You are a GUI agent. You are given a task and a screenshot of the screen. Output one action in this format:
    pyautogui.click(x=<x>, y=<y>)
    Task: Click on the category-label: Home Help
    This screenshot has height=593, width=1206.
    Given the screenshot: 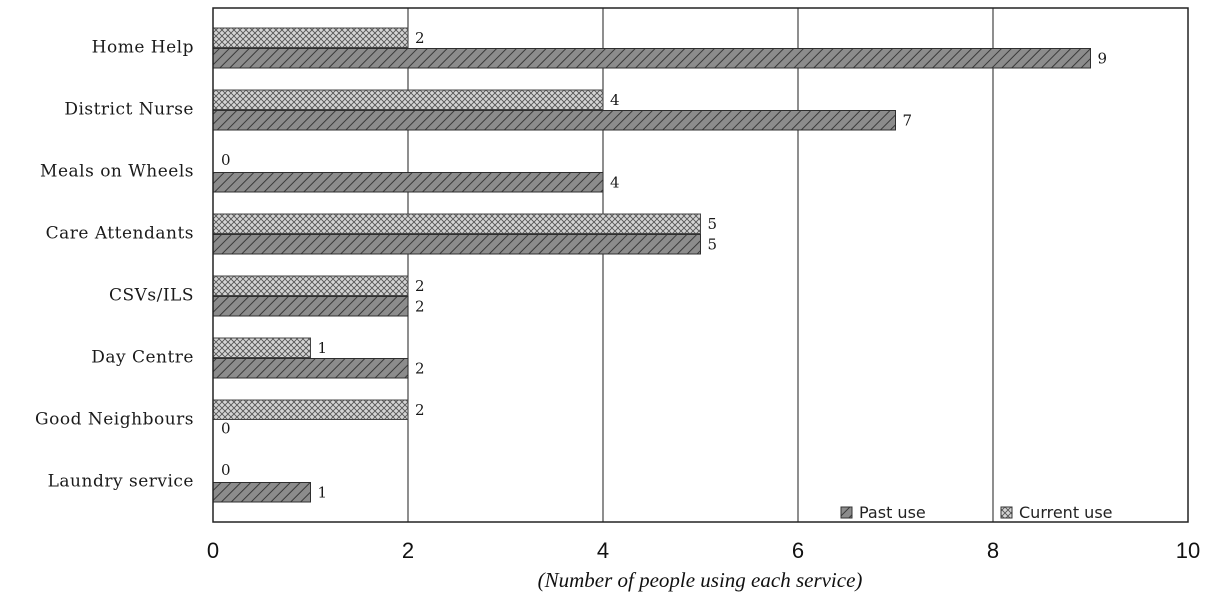 What is the action you would take?
    pyautogui.click(x=143, y=48)
    